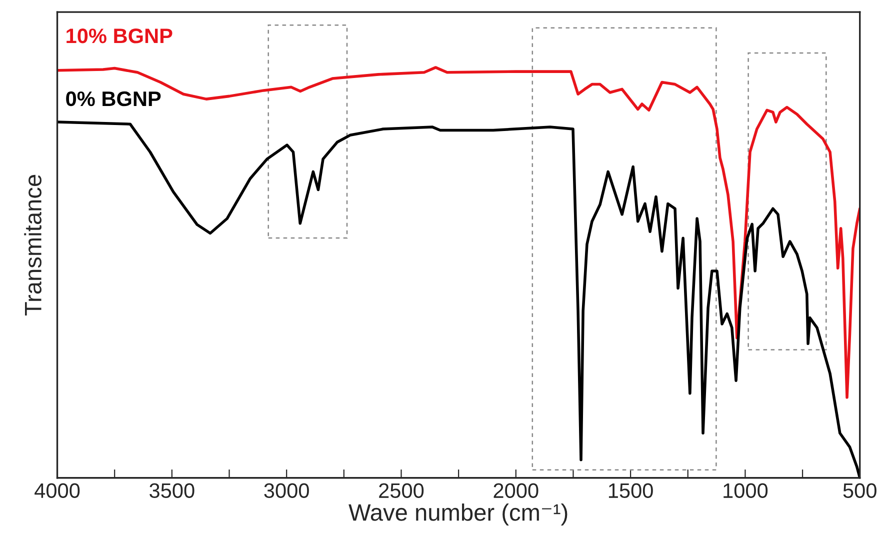  What do you see at coordinates (57, 490) in the screenshot?
I see `x-tick-label: 4000` at bounding box center [57, 490].